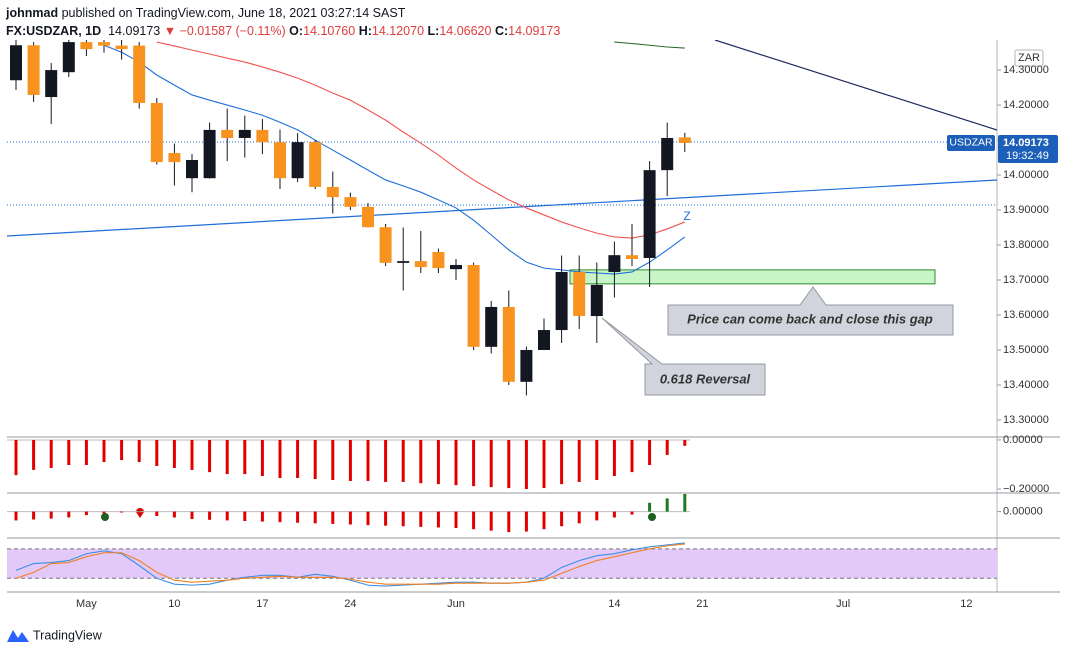 This screenshot has height=654, width=1068. What do you see at coordinates (1027, 156) in the screenshot?
I see `countdown: 19:32:49` at bounding box center [1027, 156].